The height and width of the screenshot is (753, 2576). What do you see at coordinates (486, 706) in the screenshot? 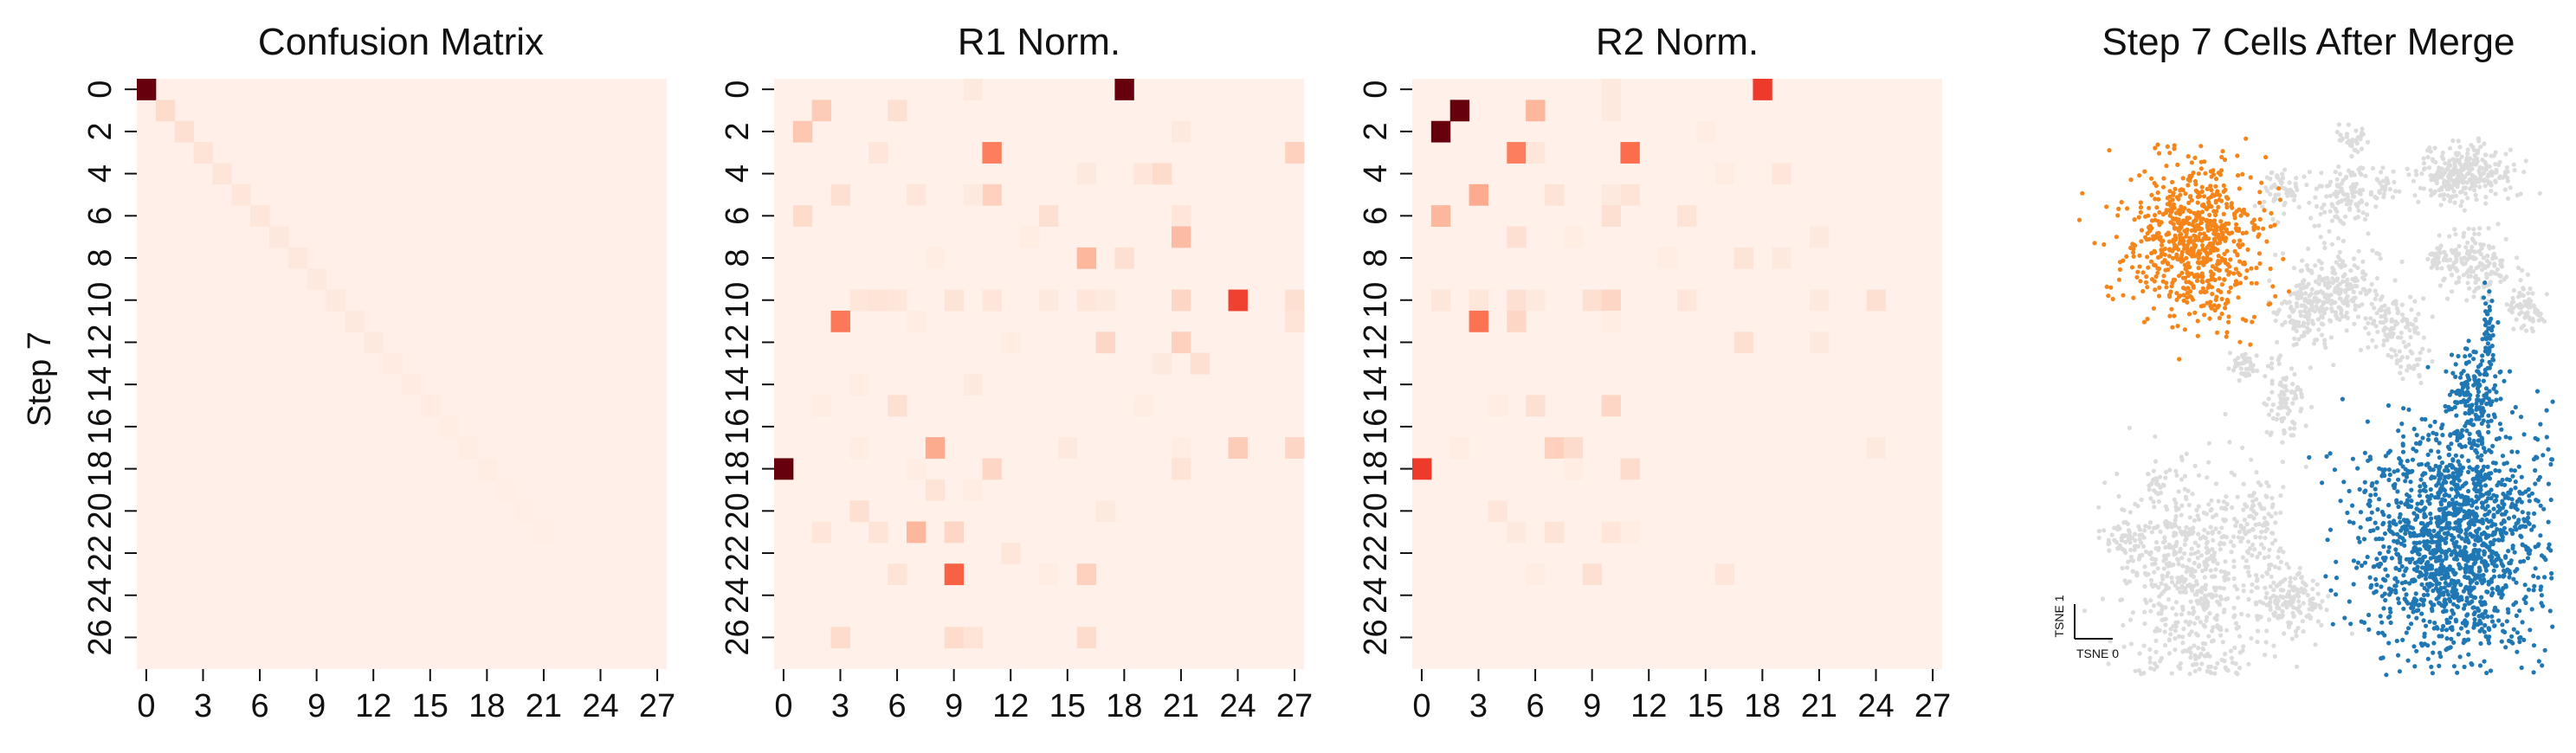
I see `x-tick-label: 18` at bounding box center [486, 706].